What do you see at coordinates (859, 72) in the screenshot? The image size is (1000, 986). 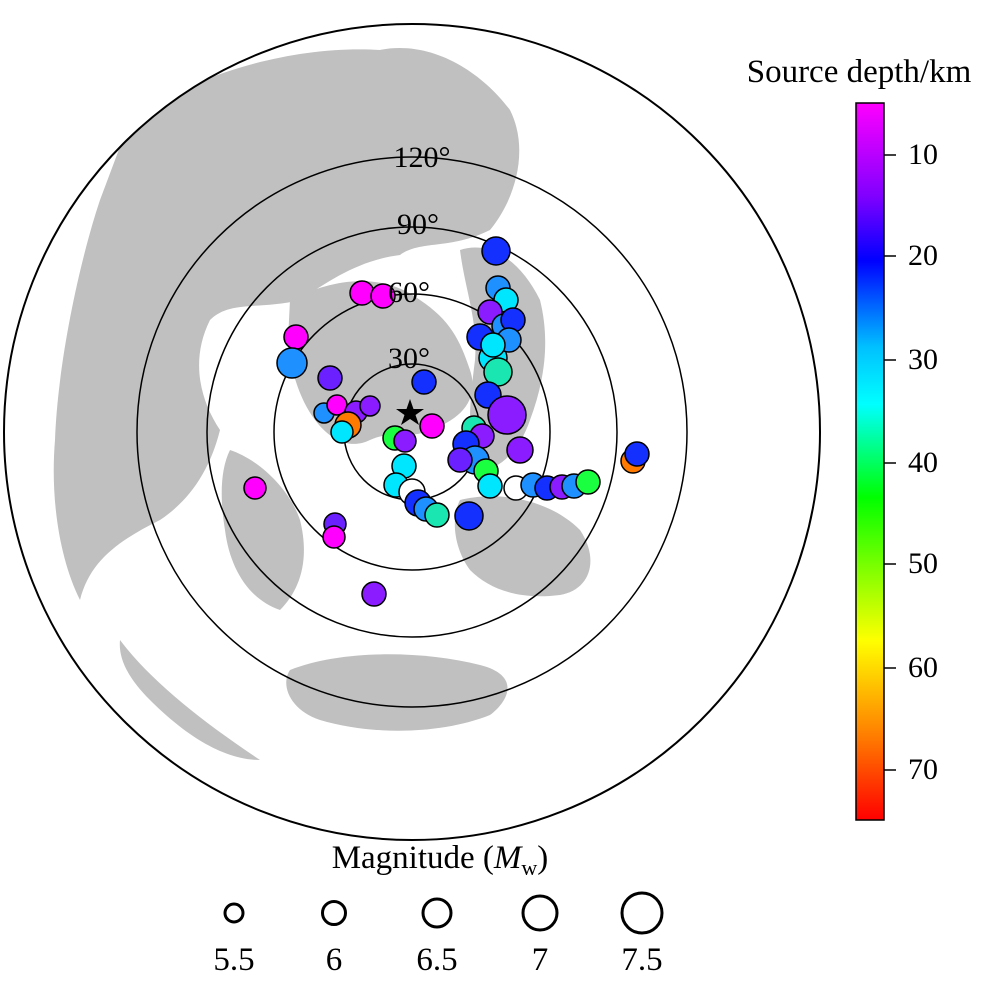 I see `colorbar-title: Source depth/km` at bounding box center [859, 72].